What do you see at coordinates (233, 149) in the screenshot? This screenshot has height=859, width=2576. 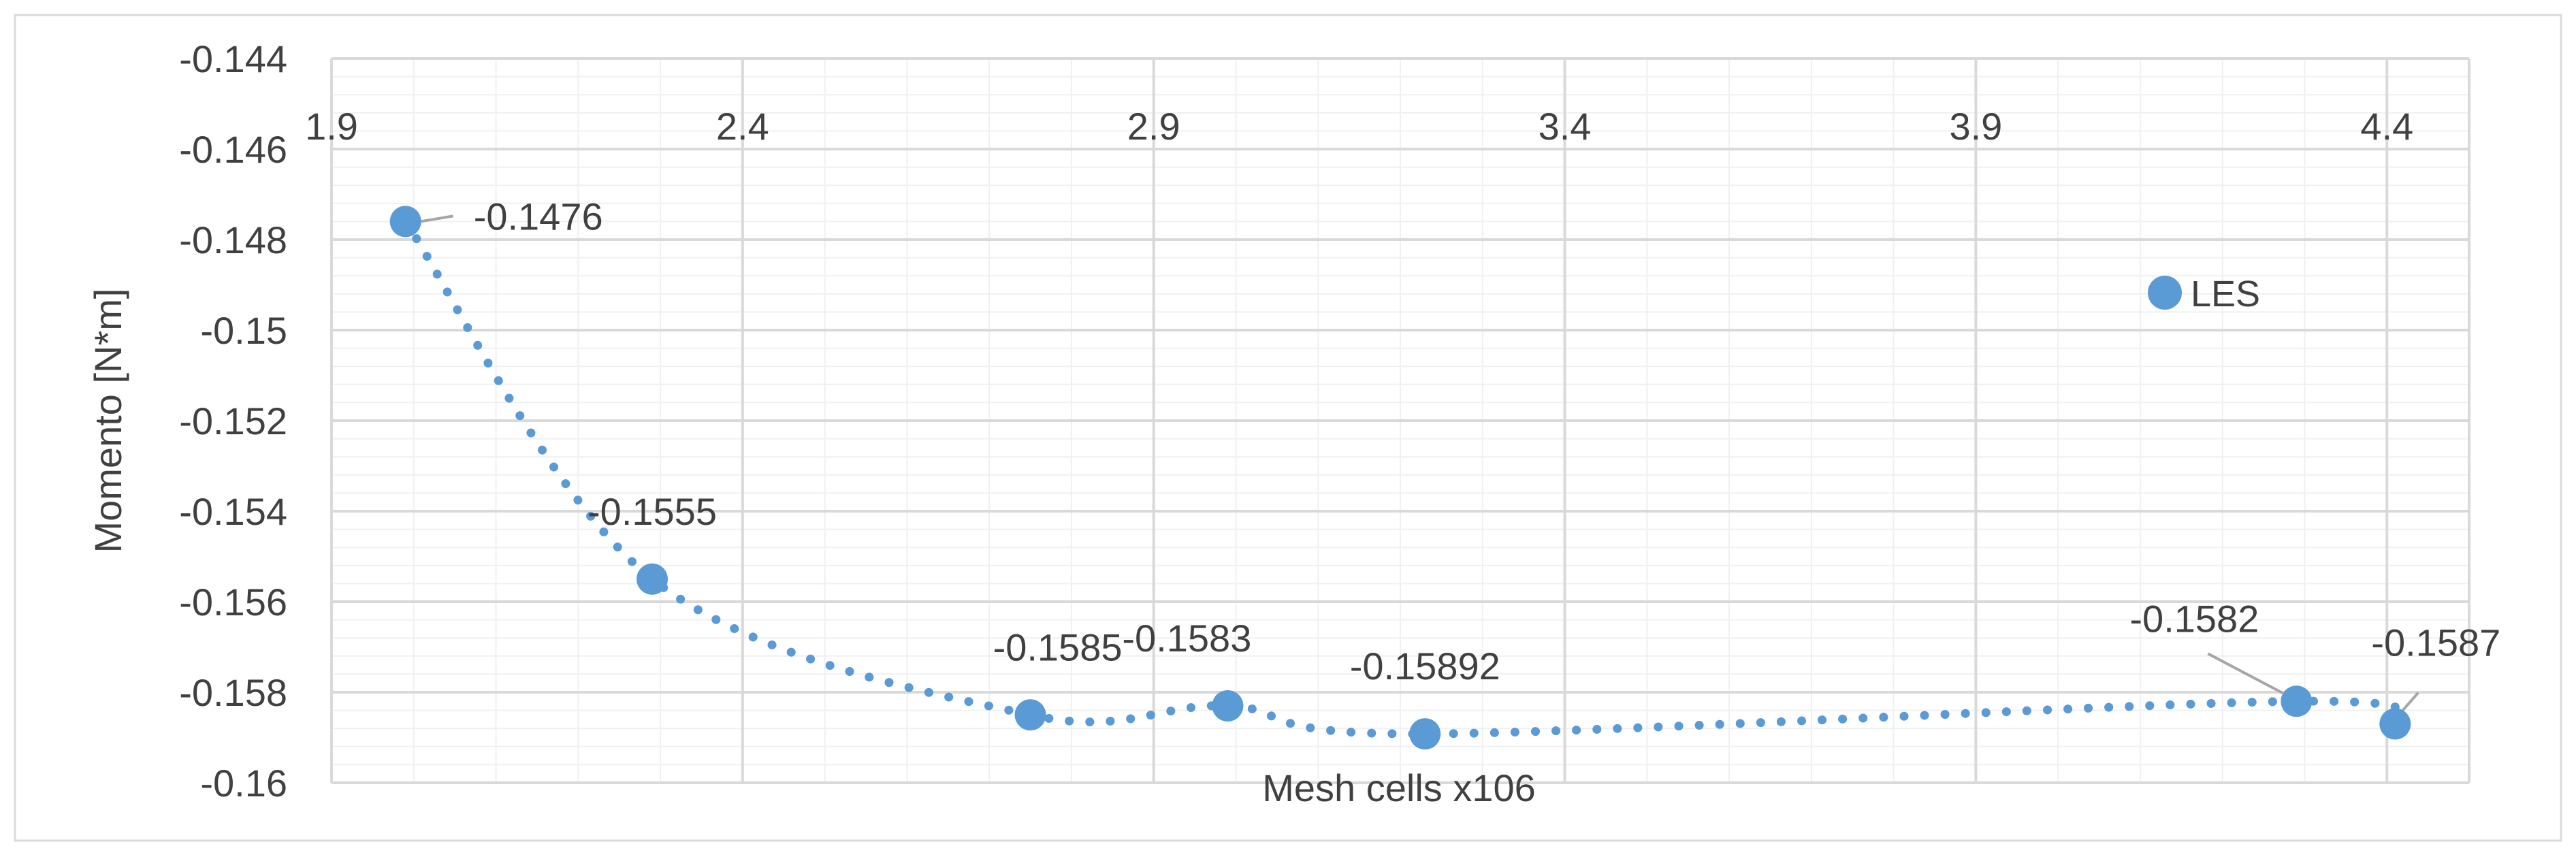 I see `y-tick-label: -0.146` at bounding box center [233, 149].